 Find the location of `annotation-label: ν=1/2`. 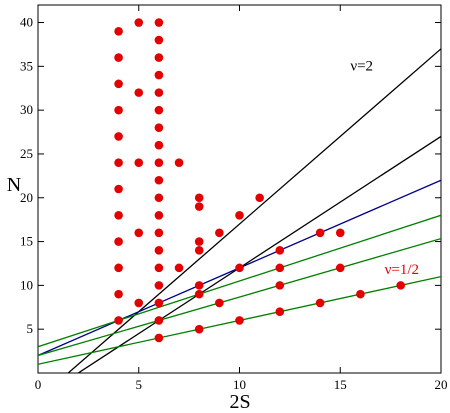

annotation-label: ν=1/2 is located at coordinates (402, 270).